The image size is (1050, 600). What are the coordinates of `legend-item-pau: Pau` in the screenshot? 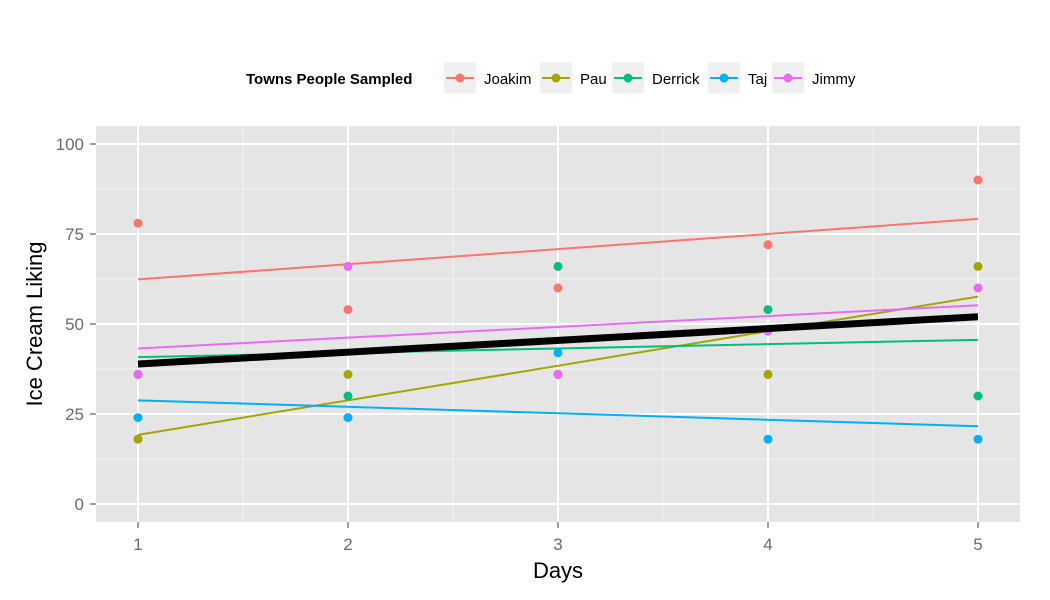 It's located at (572, 78).